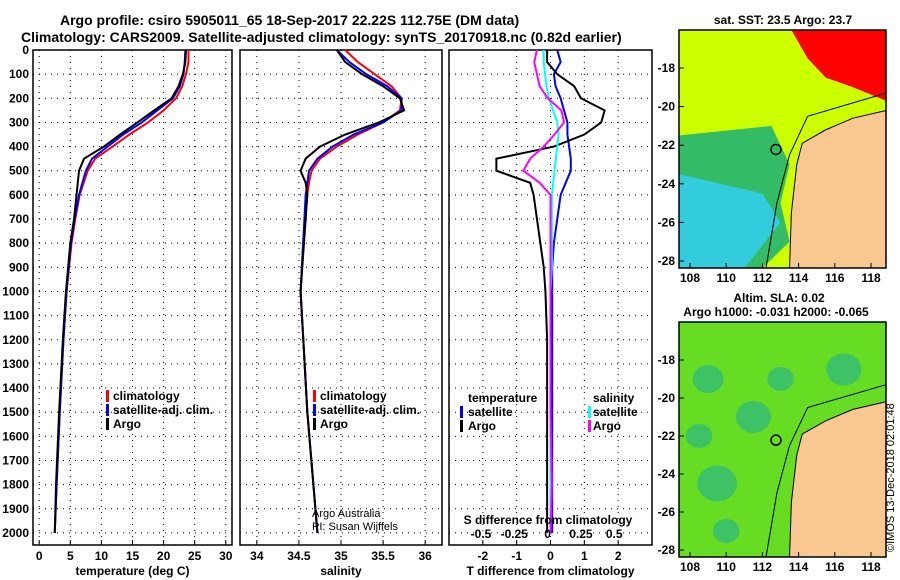 The width and height of the screenshot is (900, 580). What do you see at coordinates (561, 291) in the screenshot?
I see `series-line-t-satellite` at bounding box center [561, 291].